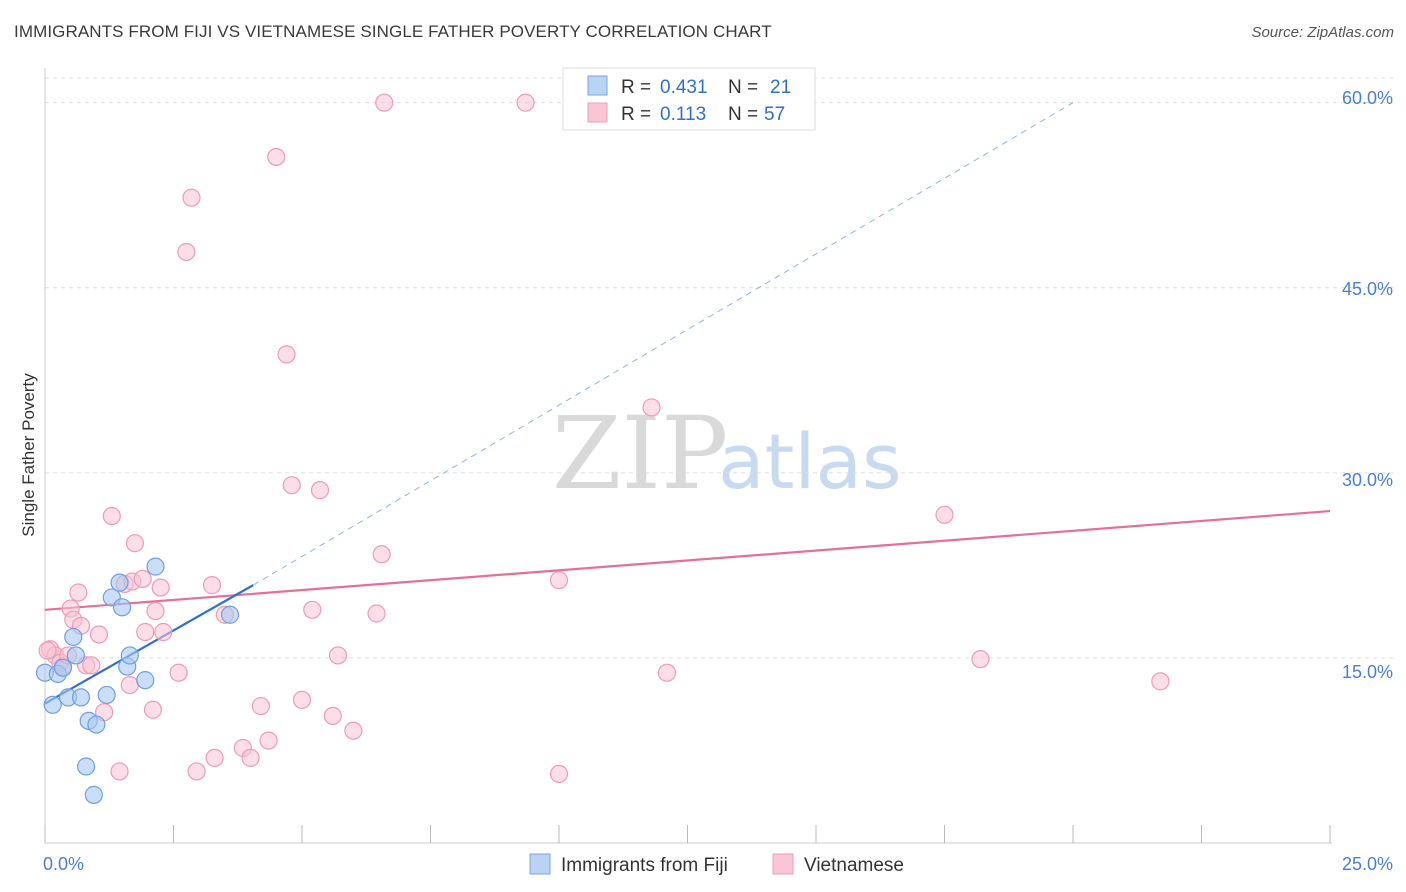  Describe the element at coordinates (854, 865) in the screenshot. I see `legend-label-vietnamese: Vietnamese` at that location.